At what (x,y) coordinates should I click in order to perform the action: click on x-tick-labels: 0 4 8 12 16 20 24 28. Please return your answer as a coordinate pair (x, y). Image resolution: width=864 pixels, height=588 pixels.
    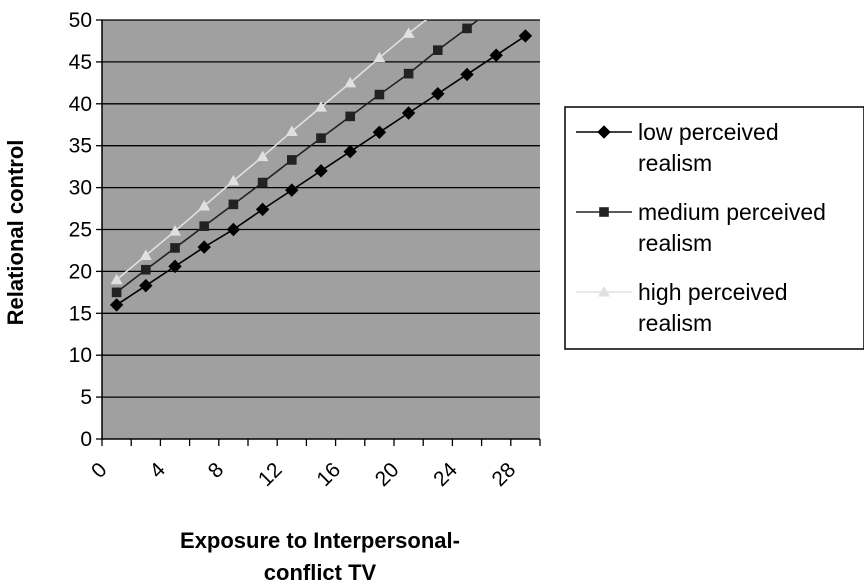
    Looking at the image, I should click on (303, 474).